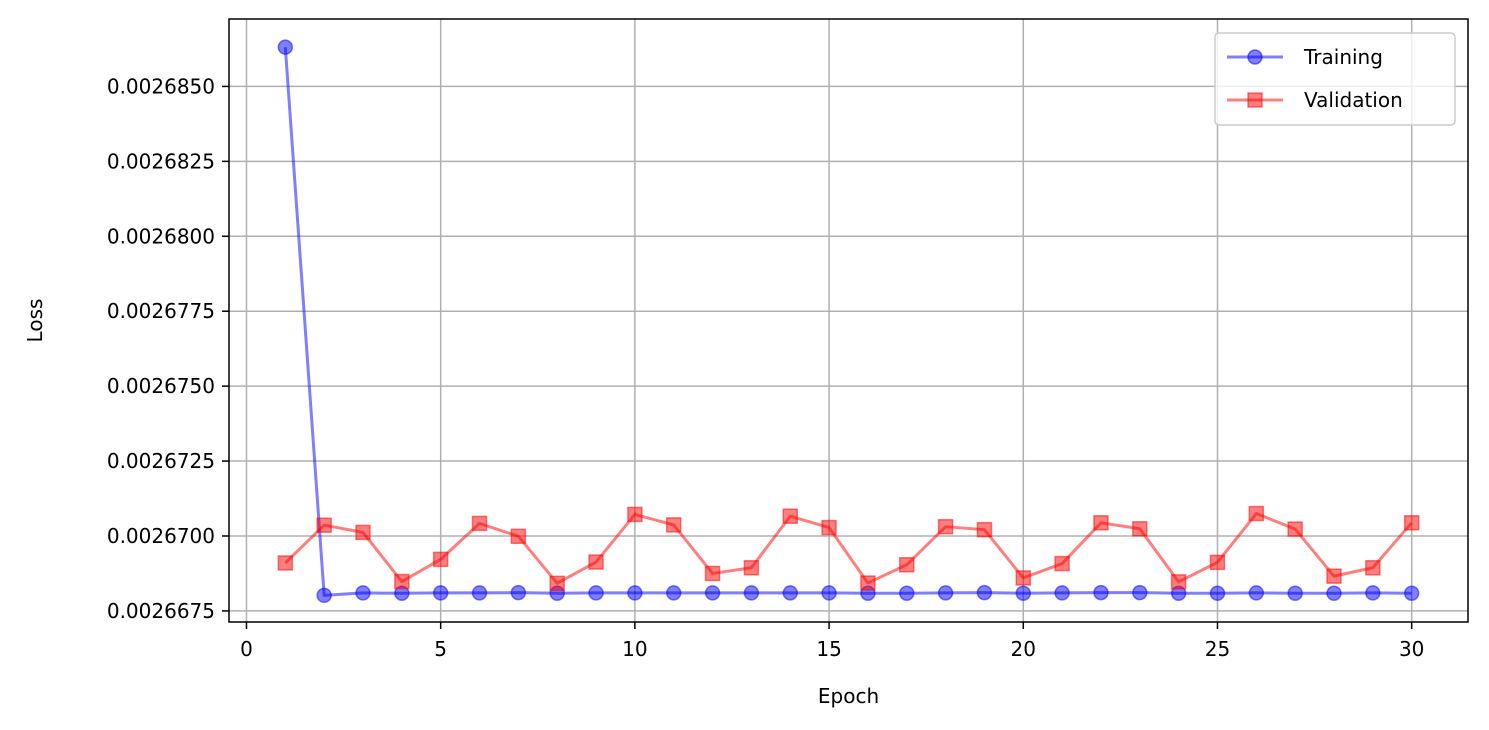 The image size is (1489, 730). I want to click on x-tick-label: 25, so click(1217, 649).